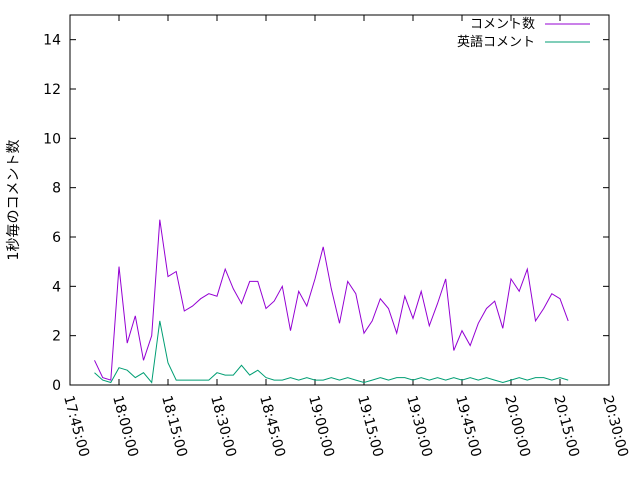 The width and height of the screenshot is (640, 480). What do you see at coordinates (174, 426) in the screenshot?
I see `x-tick-label: 18:15:00` at bounding box center [174, 426].